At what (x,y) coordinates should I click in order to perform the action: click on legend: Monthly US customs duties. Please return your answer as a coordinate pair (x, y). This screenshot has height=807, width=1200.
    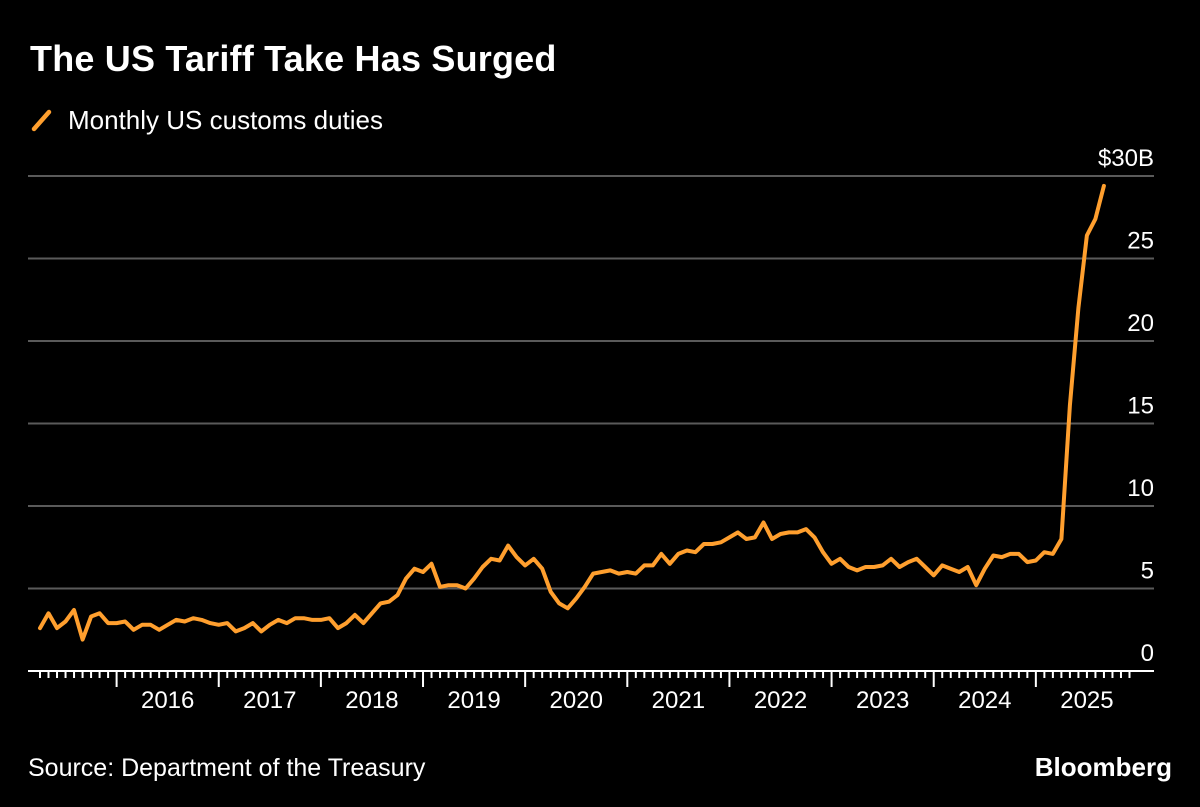
    Looking at the image, I should click on (206, 120).